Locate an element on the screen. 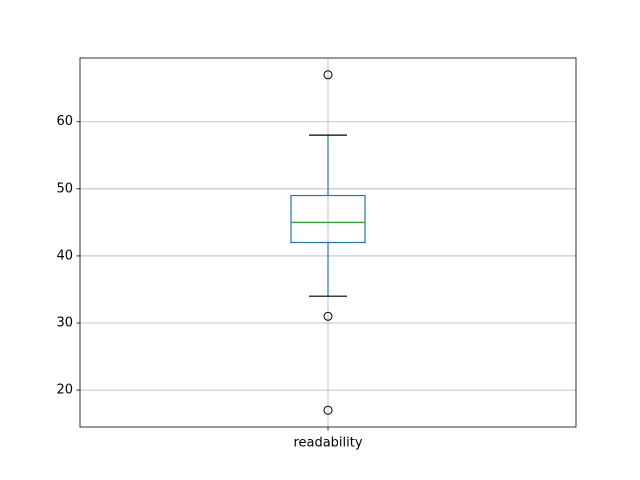  y-tick-label: 20 is located at coordinates (64, 390).